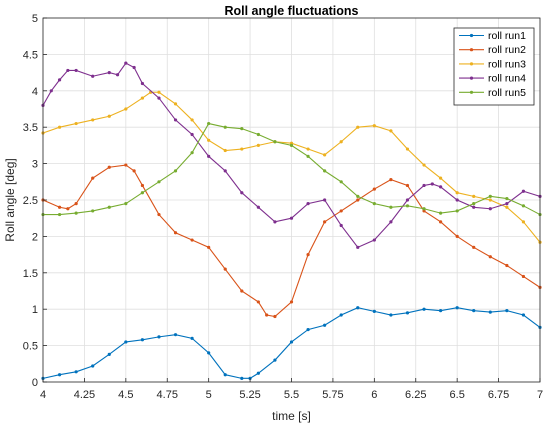 Image resolution: width=550 pixels, height=427 pixels. Describe the element at coordinates (35, 92) in the screenshot. I see `y-tick-label: 4` at that location.